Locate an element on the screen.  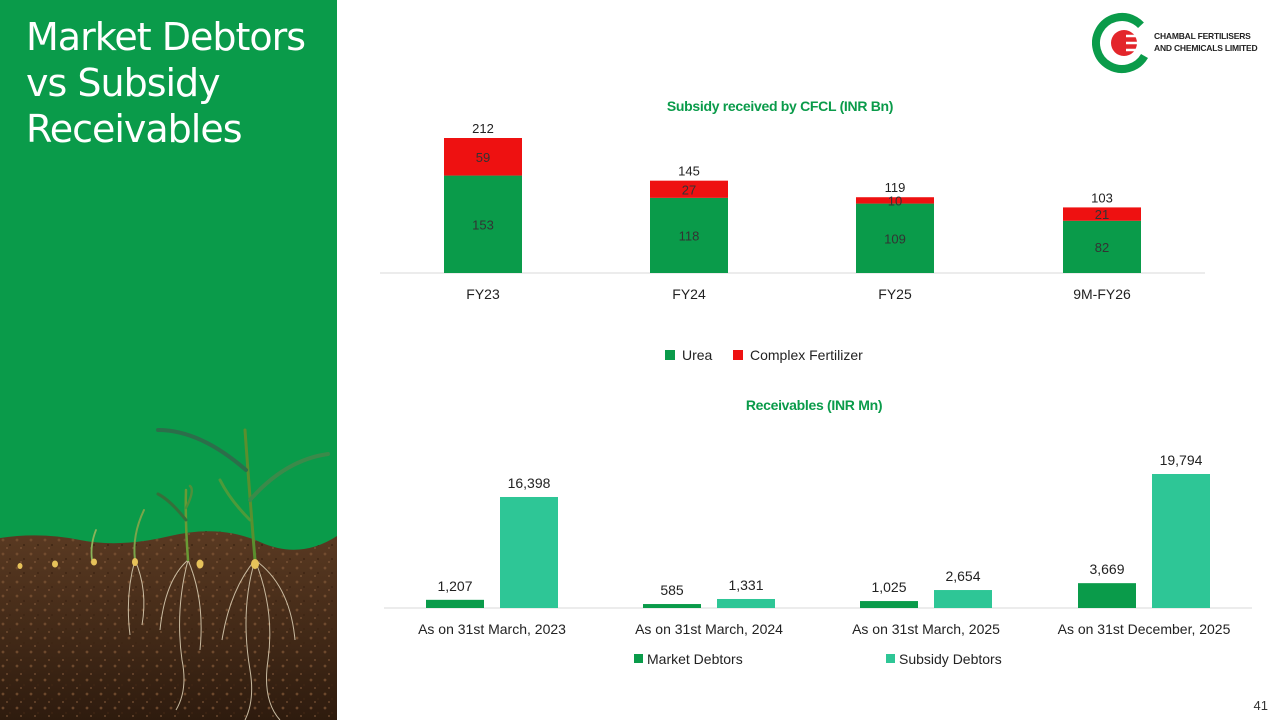
legend-swatch-subsidy is located at coordinates (890, 658).